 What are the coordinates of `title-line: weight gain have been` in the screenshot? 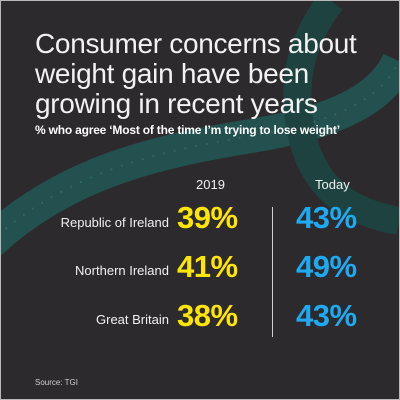 It's located at (172, 73).